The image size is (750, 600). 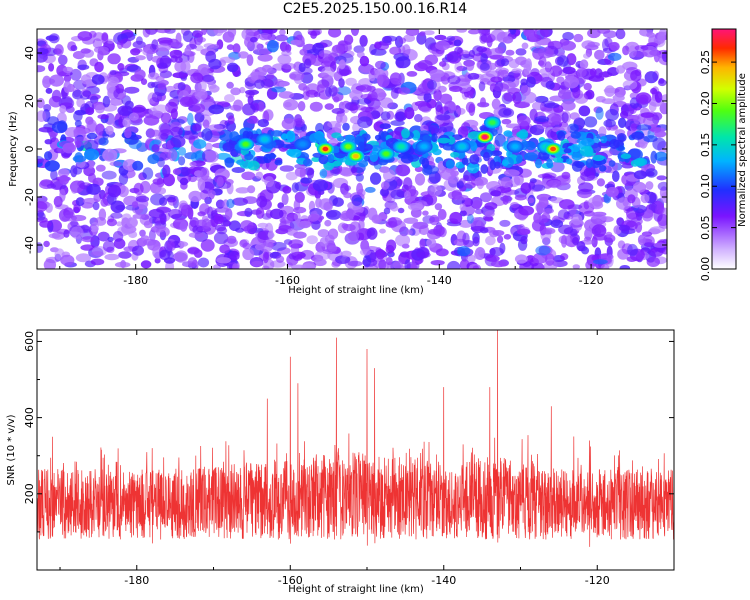 What do you see at coordinates (136, 580) in the screenshot?
I see `x-tick-label: -180` at bounding box center [136, 580].